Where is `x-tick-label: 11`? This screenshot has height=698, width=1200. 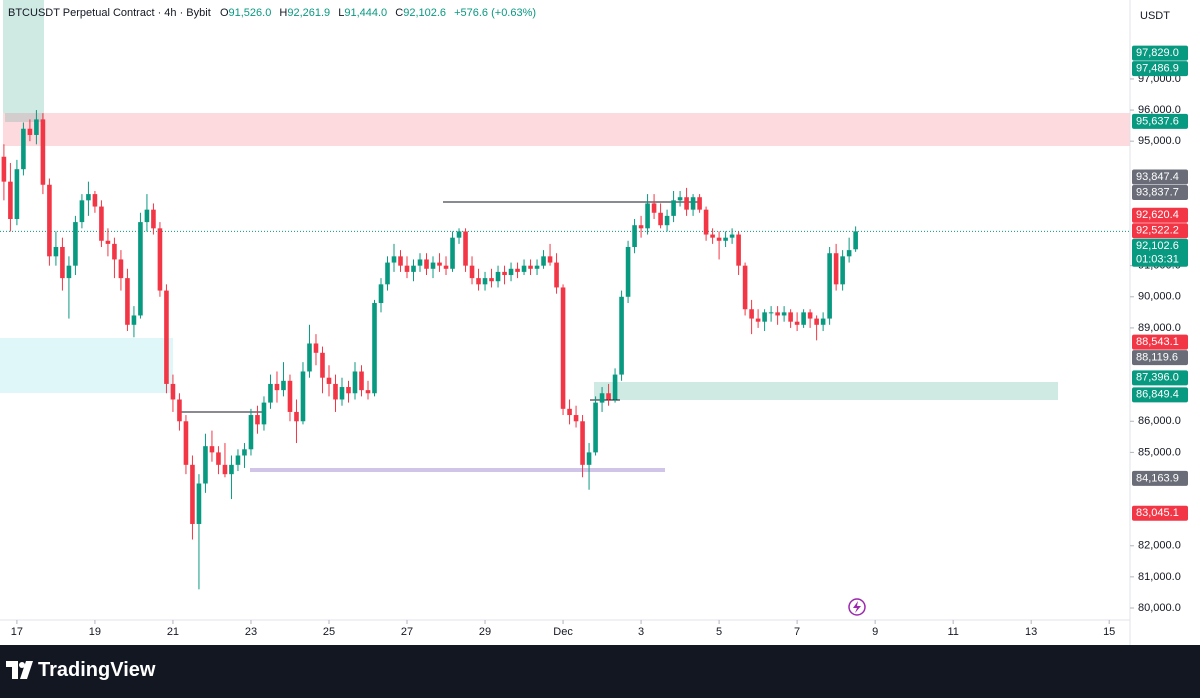 x-tick-label: 11 is located at coordinates (952, 632).